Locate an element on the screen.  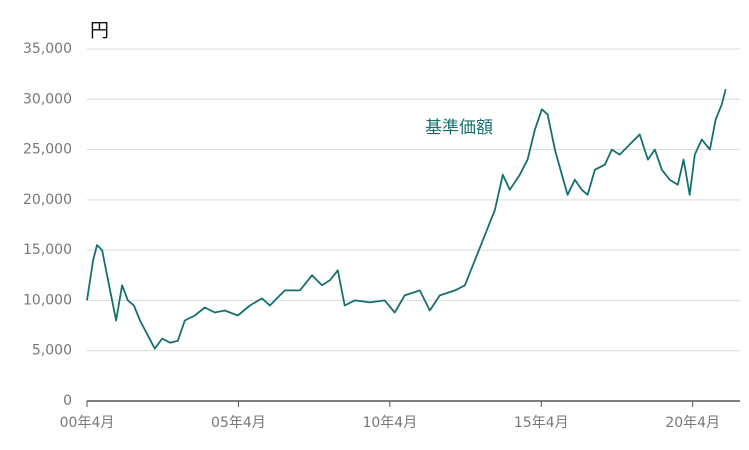
y-tick-label: 30,000 is located at coordinates (47, 99).